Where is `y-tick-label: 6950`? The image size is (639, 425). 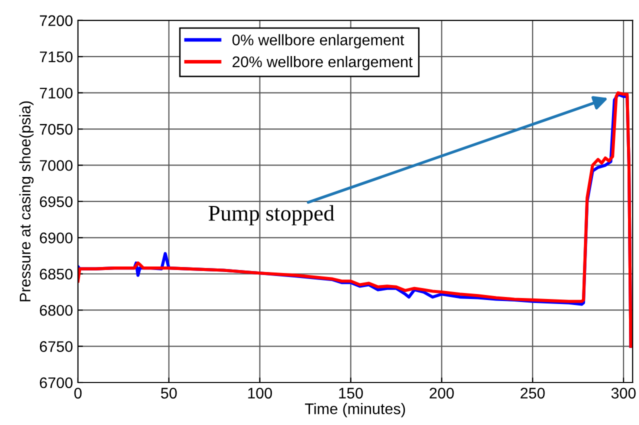 y-tick-label: 6950 is located at coordinates (56, 202).